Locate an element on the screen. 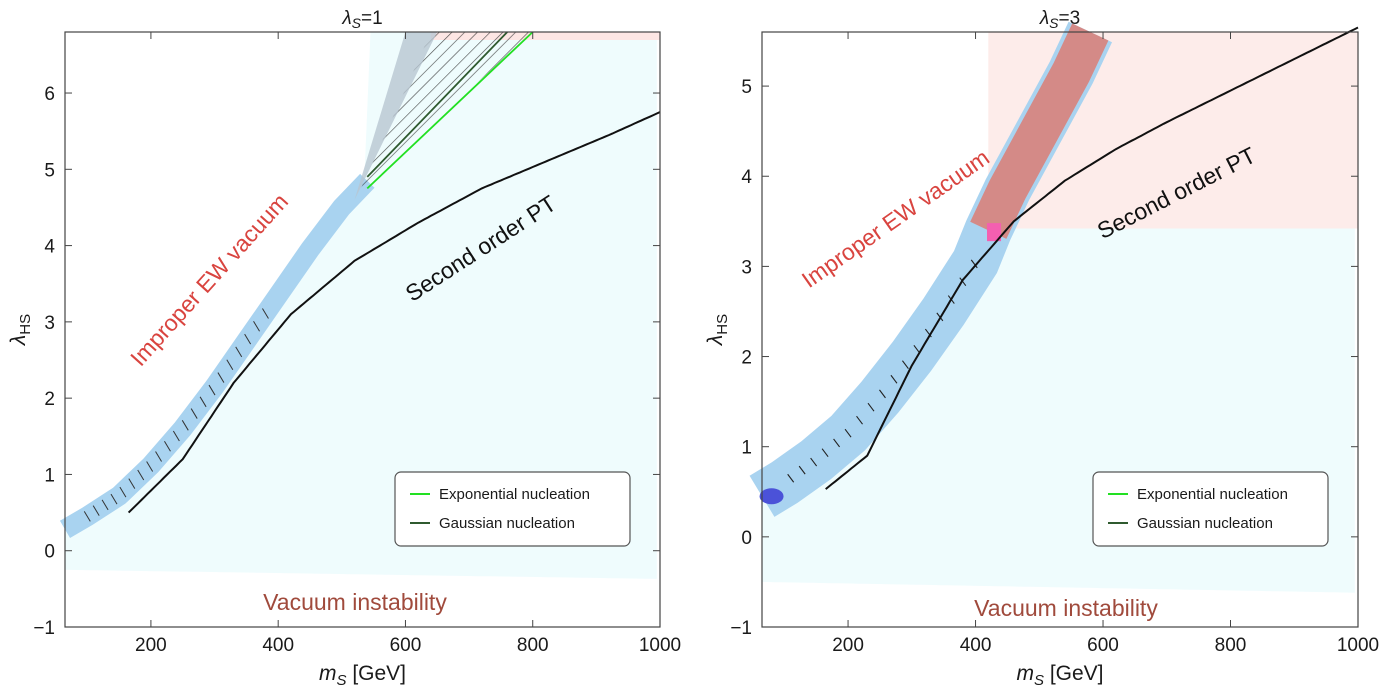 This screenshot has width=1388, height=700. first-order-band is located at coordinates (217, 356).